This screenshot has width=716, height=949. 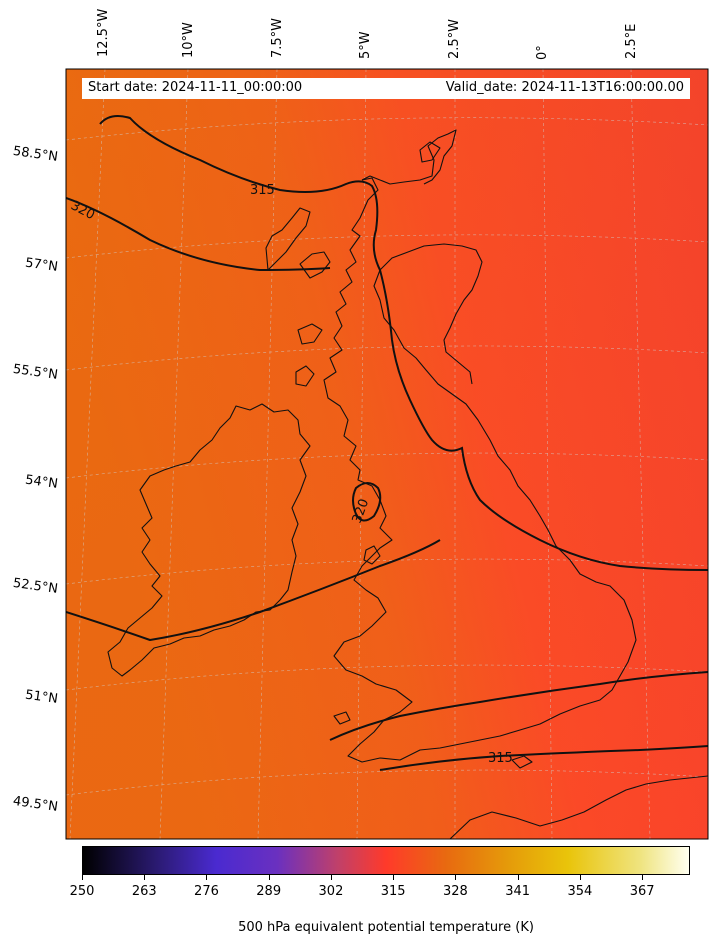 I want to click on contour-315-south-a, so click(x=253, y=590).